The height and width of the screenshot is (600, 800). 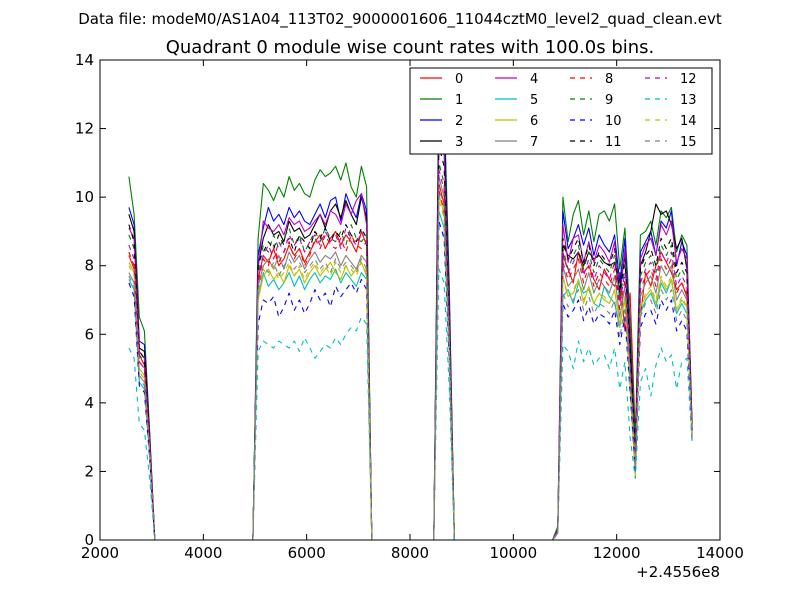 I want to click on legend-label-12: 12, so click(x=688, y=79).